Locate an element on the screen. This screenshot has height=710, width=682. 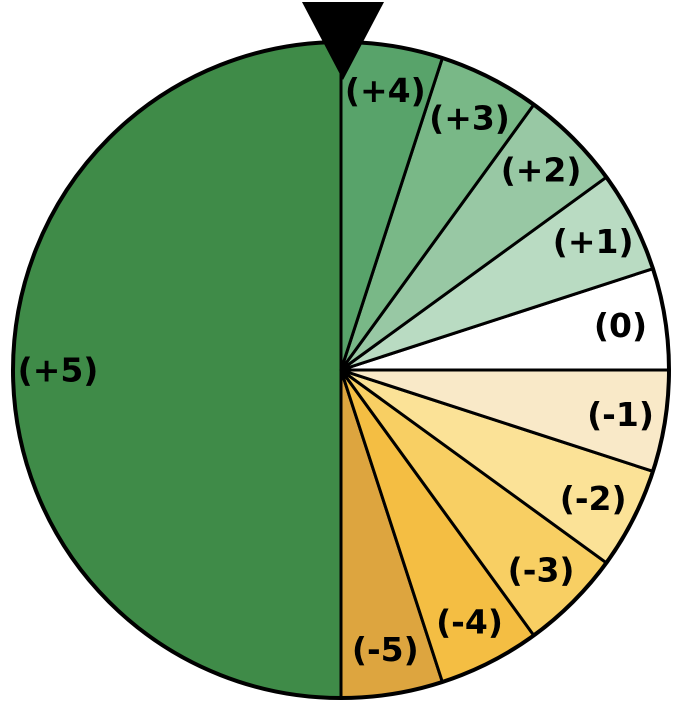
wheel-segment-label: (-2) is located at coordinates (593, 498).